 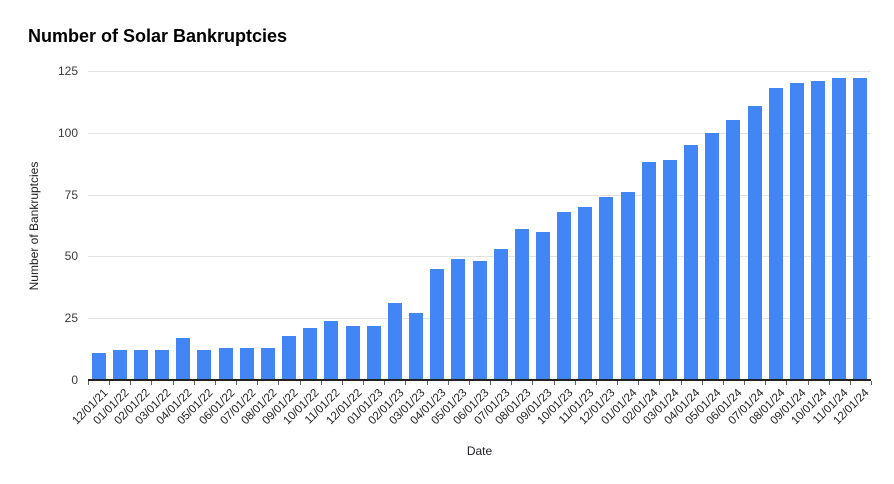 I want to click on y-tick-label: 125, so click(x=67, y=71).